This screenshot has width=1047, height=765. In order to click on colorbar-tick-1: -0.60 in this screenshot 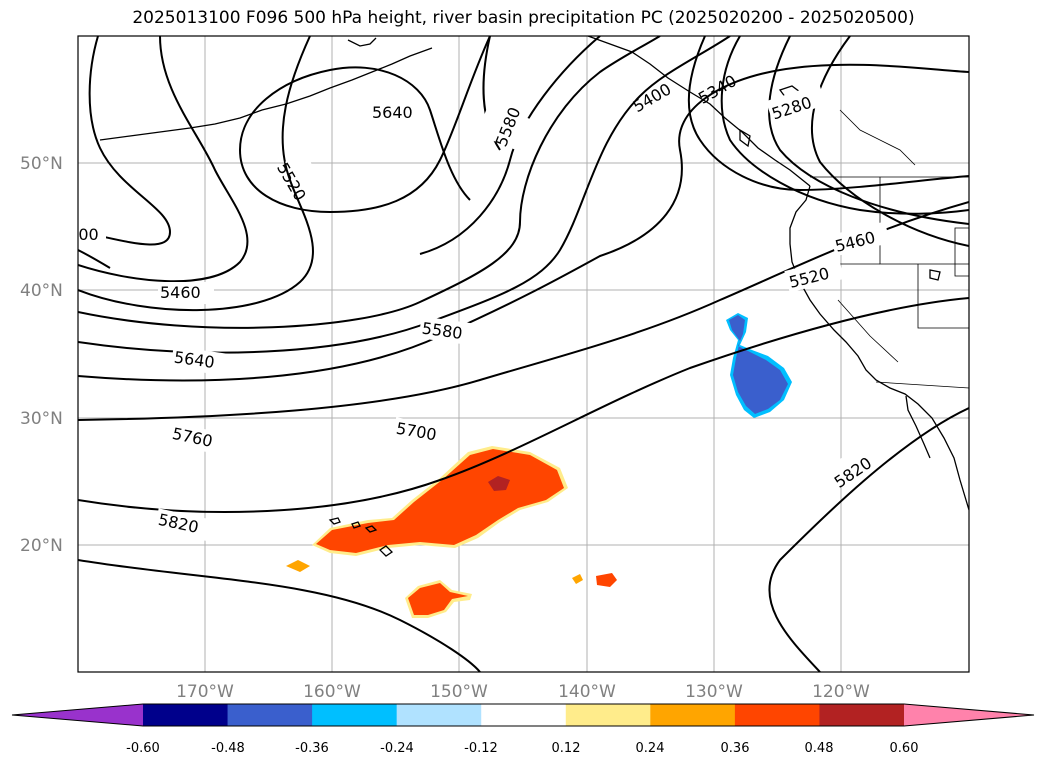, I will do `click(143, 748)`.